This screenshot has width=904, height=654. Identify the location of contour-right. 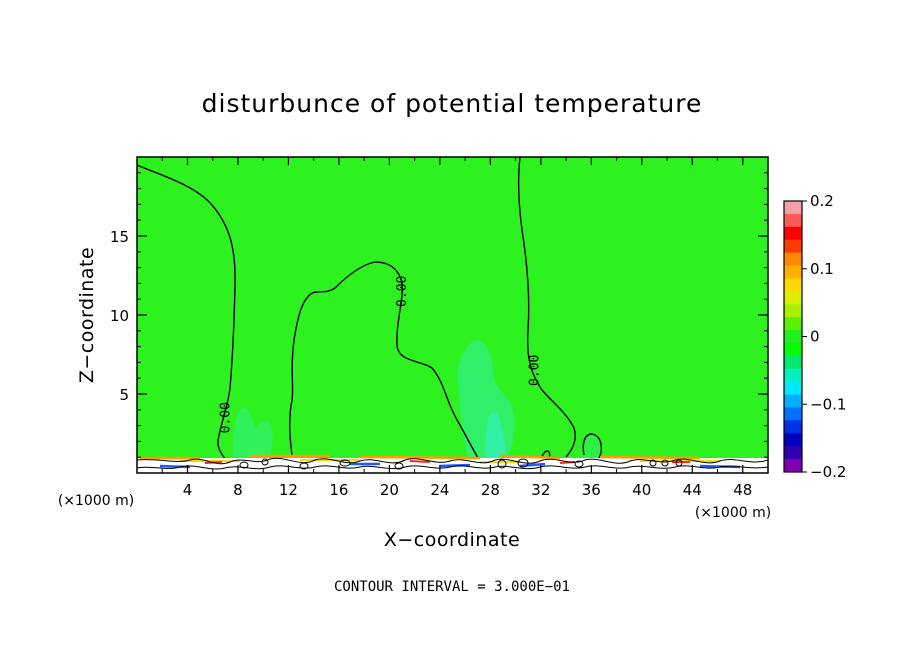
(546, 307).